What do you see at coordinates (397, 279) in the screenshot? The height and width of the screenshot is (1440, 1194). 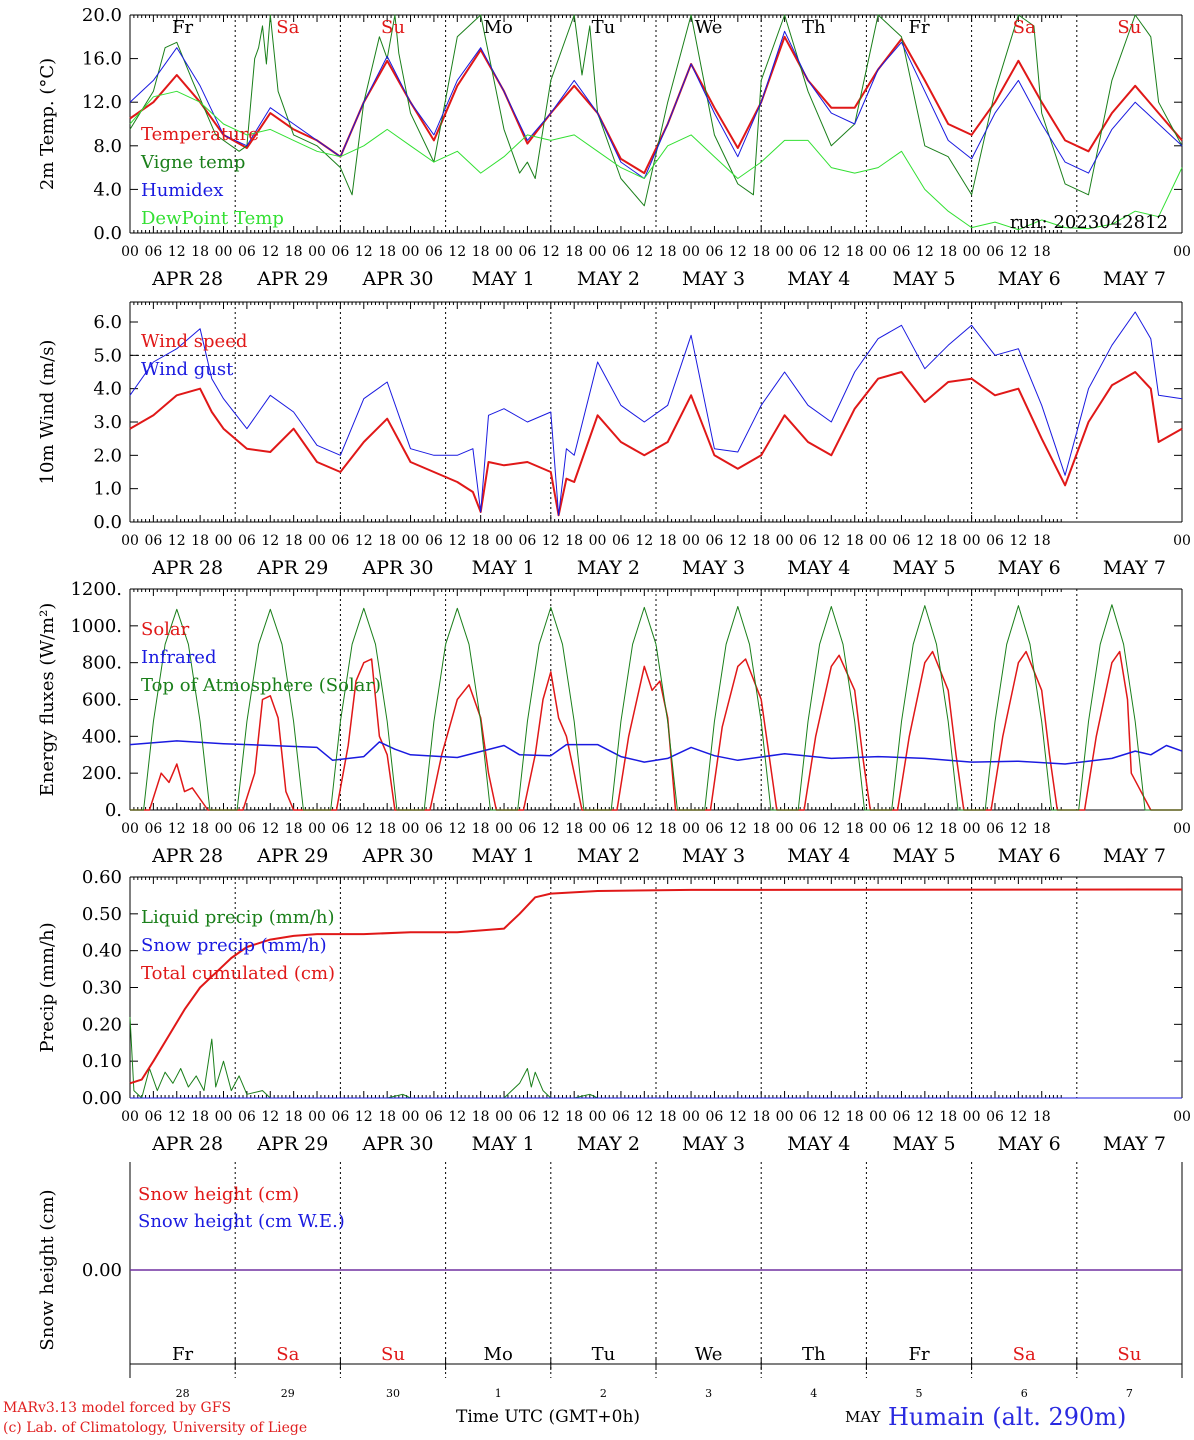 I see `date-label: APR 30` at bounding box center [397, 279].